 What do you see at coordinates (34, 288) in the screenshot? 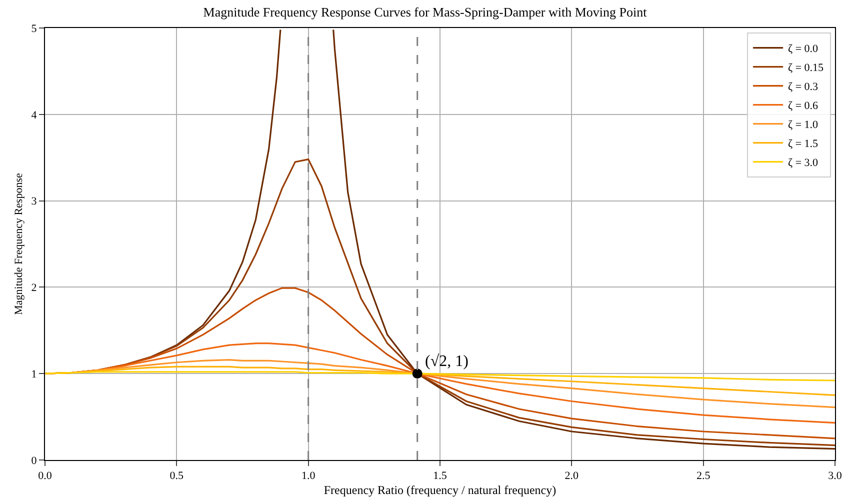
I see `y-tick-label: 2` at bounding box center [34, 288].